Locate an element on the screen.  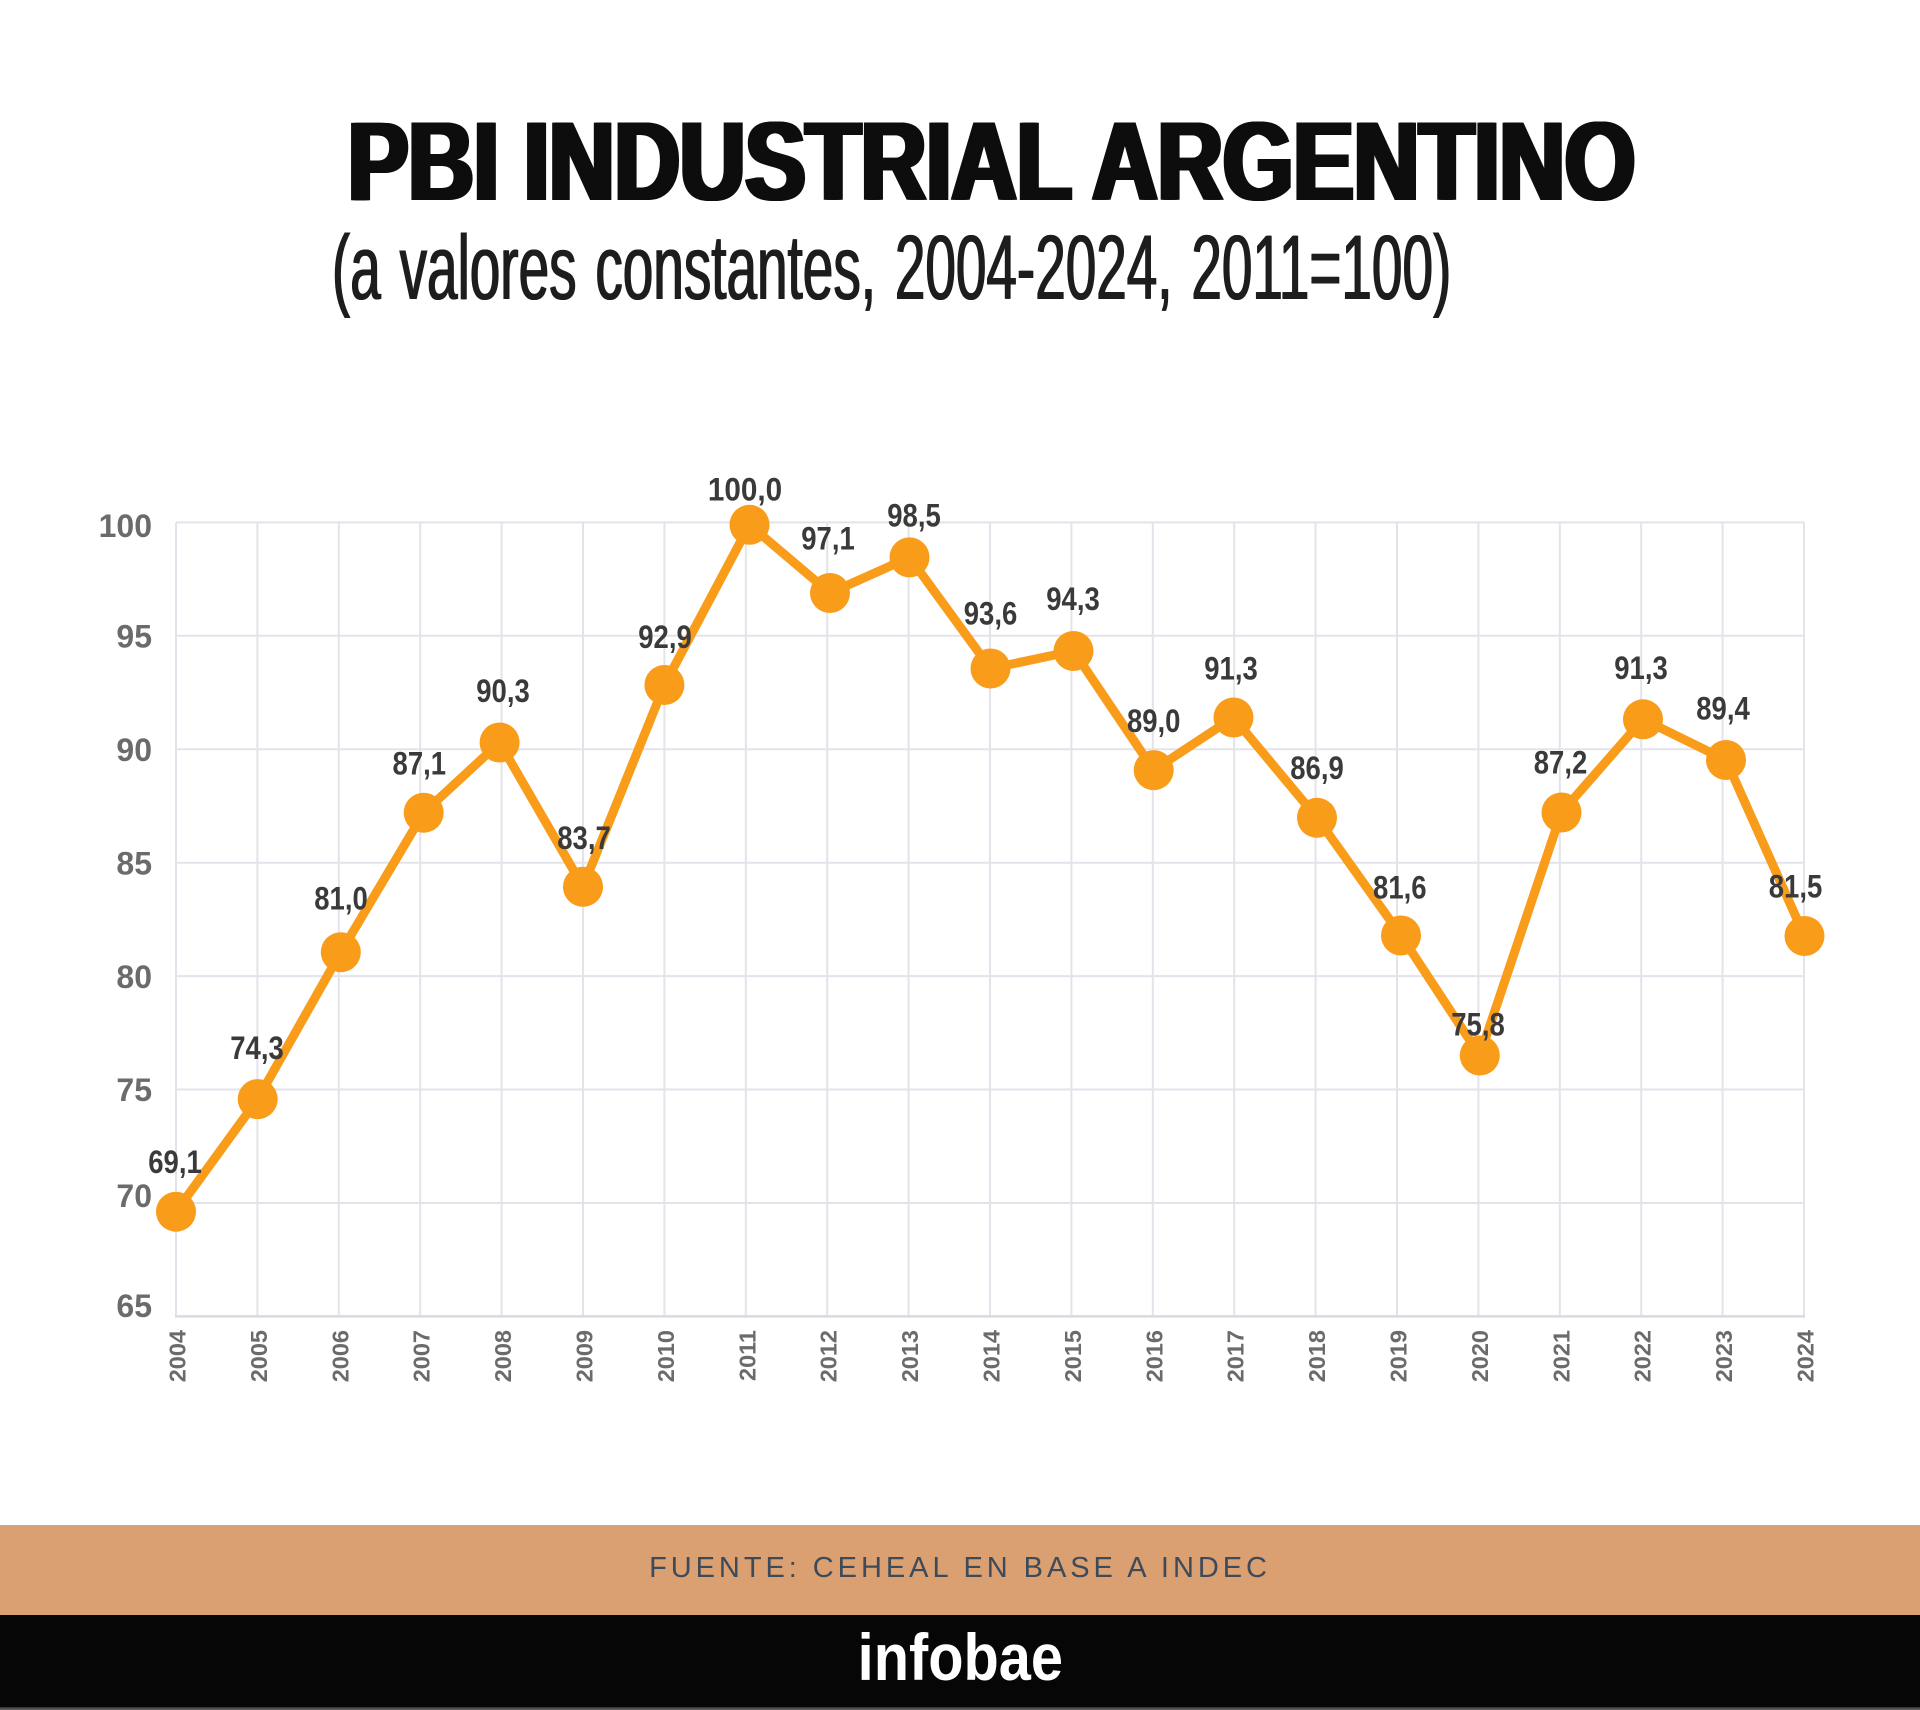
svg-text: 89,4 is located at coordinates (1723, 709).